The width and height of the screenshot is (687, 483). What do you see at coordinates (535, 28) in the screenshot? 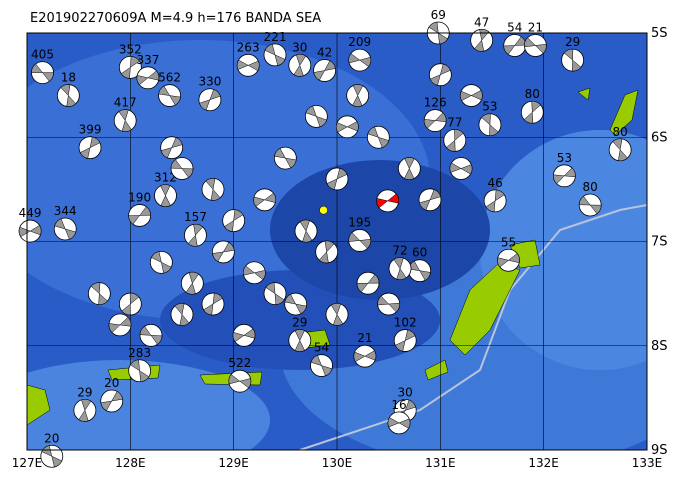
I see `depth-label: 21` at bounding box center [535, 28].